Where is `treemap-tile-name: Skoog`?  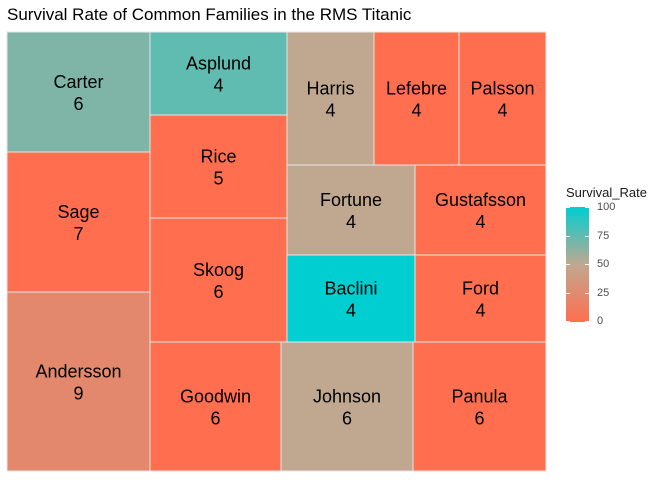 treemap-tile-name: Skoog is located at coordinates (218, 270).